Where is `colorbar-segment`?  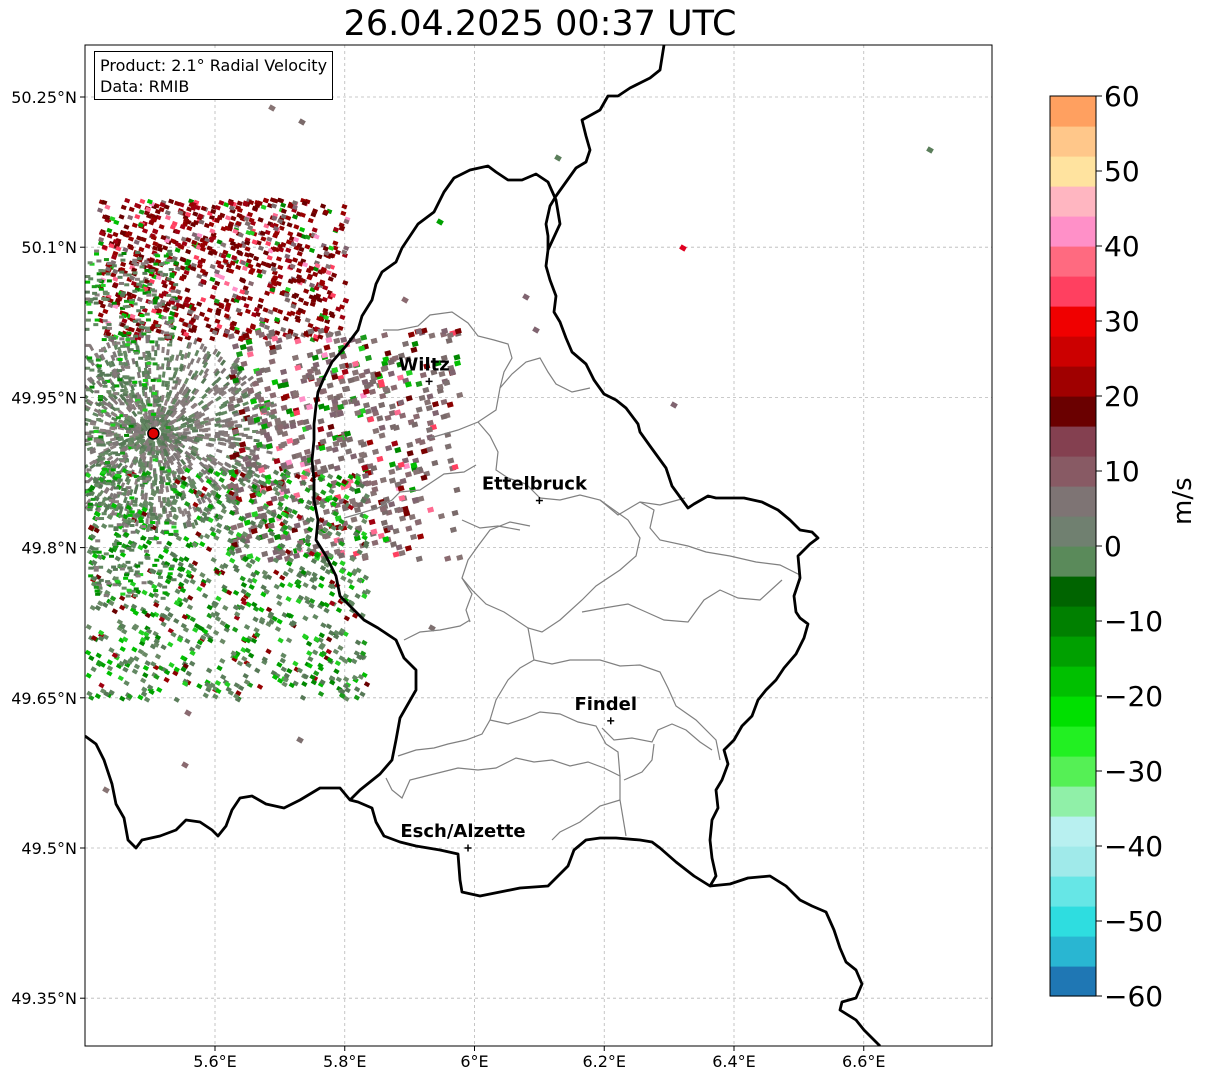
colorbar-segment is located at coordinates (1073, 411).